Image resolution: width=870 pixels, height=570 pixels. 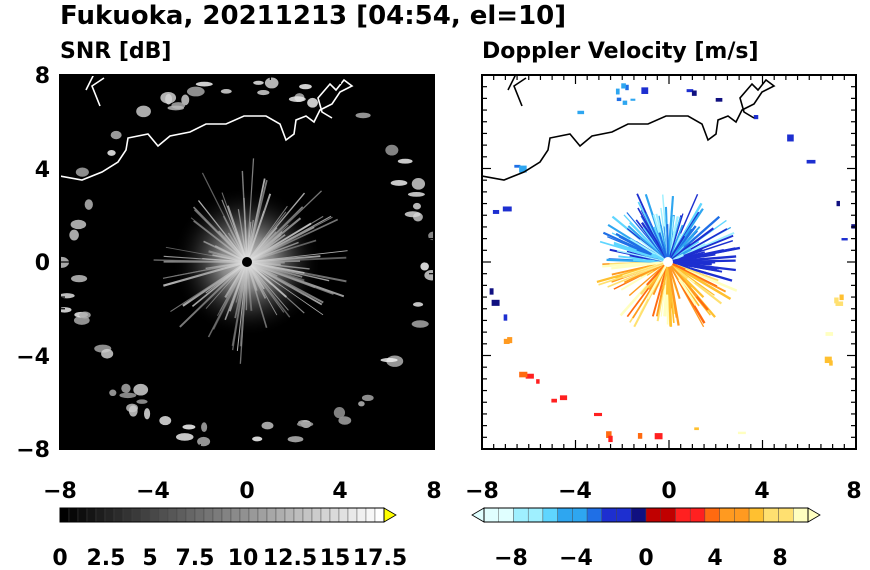 What do you see at coordinates (646, 515) in the screenshot?
I see `doppler-colorbar` at bounding box center [646, 515].